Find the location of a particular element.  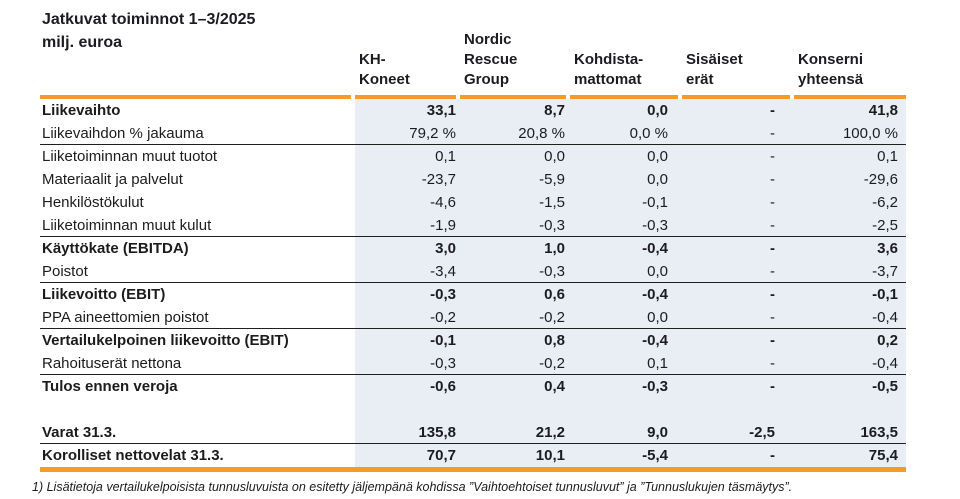

cell-kohdistamattomat: -0,1 is located at coordinates (626, 202).